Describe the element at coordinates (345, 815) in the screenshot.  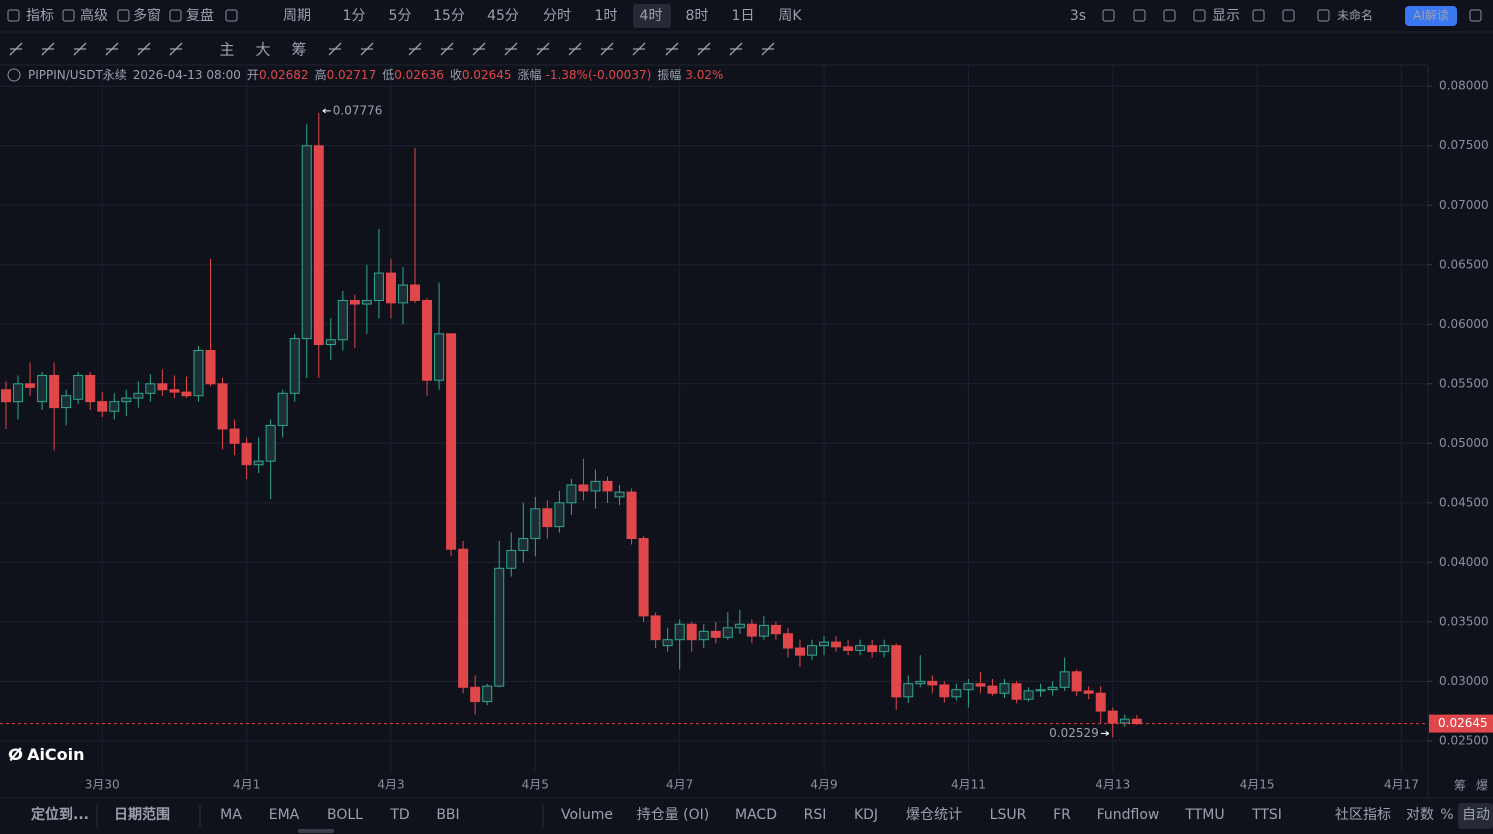
I see `bottom-item: BOLL` at that location.